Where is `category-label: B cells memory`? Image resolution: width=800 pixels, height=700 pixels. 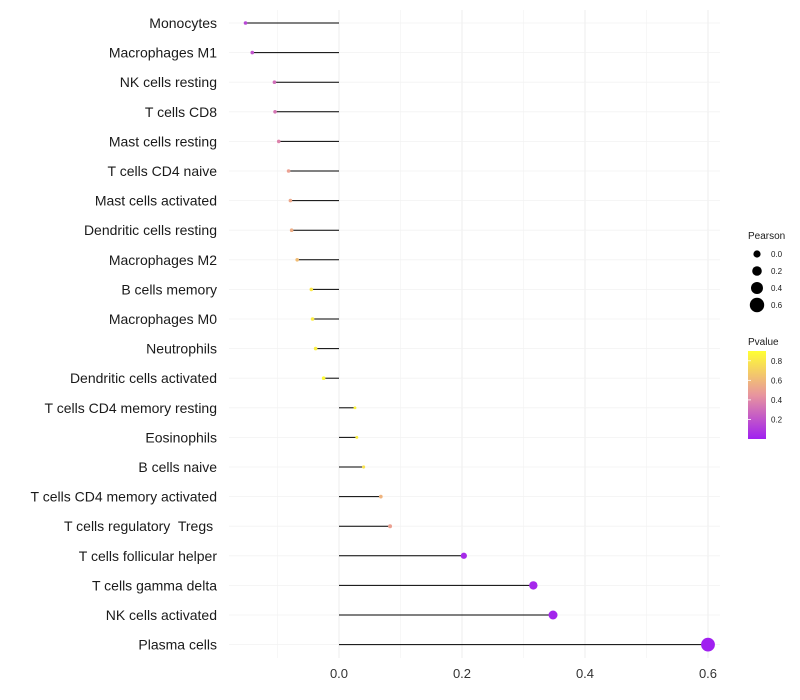
category-label: B cells memory is located at coordinates (169, 289).